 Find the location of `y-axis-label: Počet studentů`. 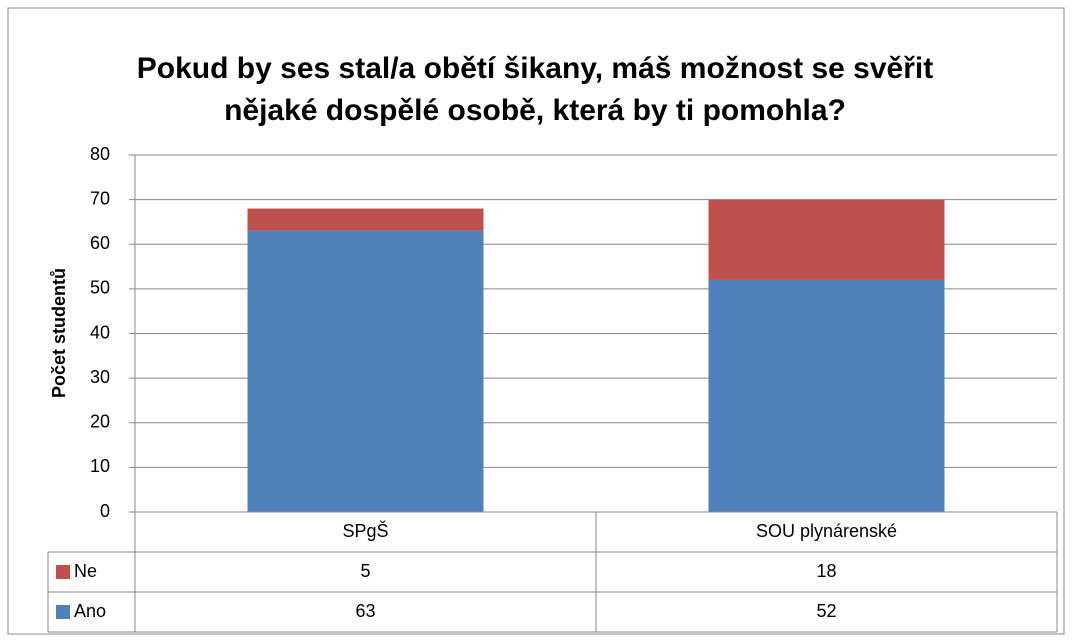

y-axis-label: Počet studentů is located at coordinates (59, 333).